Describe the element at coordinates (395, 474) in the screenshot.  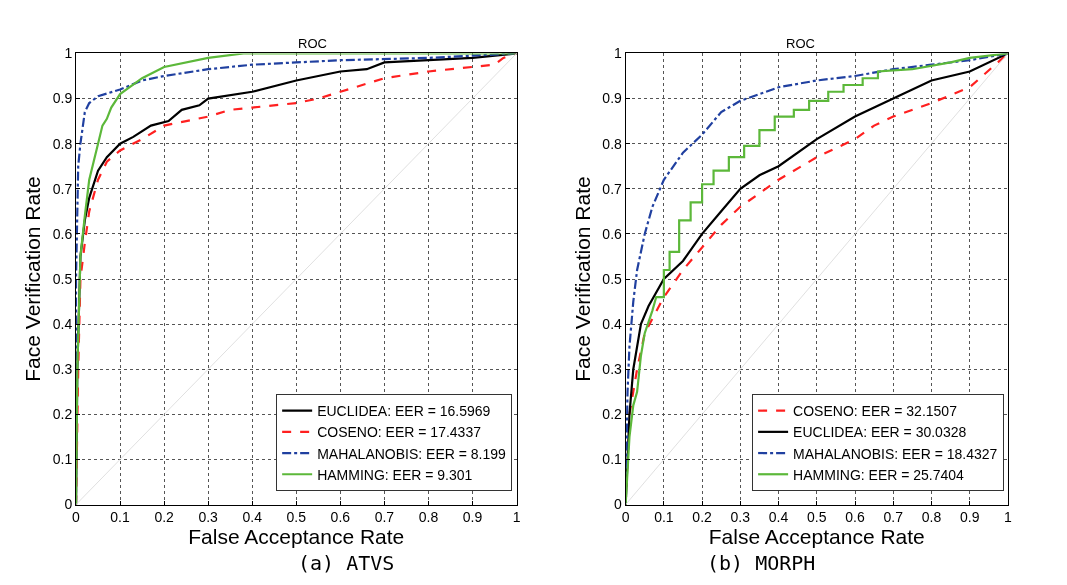
I see `legend-label: HAMMING: EER = 9.301` at that location.